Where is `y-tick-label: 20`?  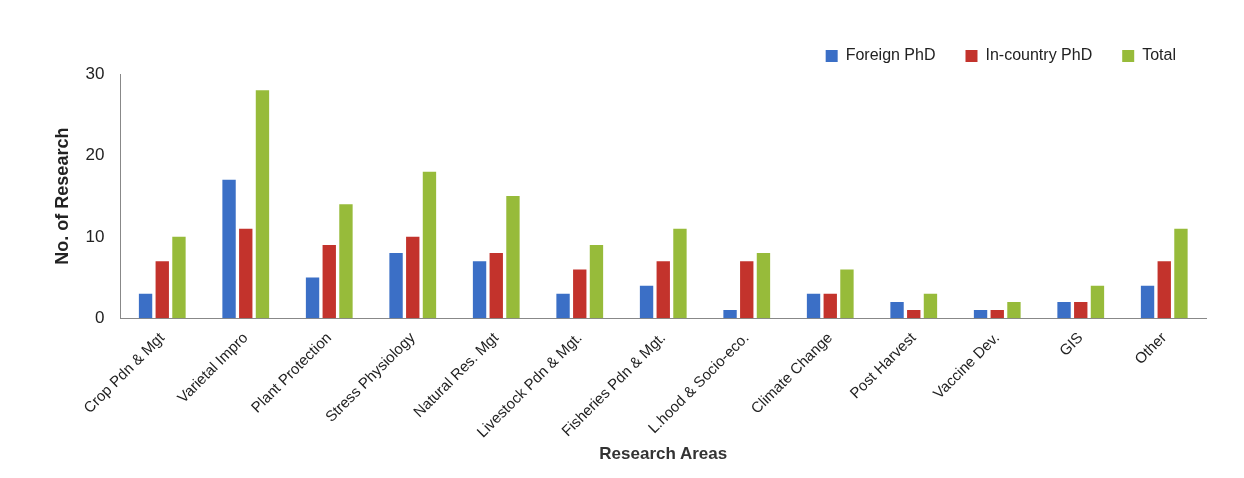 y-tick-label: 20 is located at coordinates (95, 155).